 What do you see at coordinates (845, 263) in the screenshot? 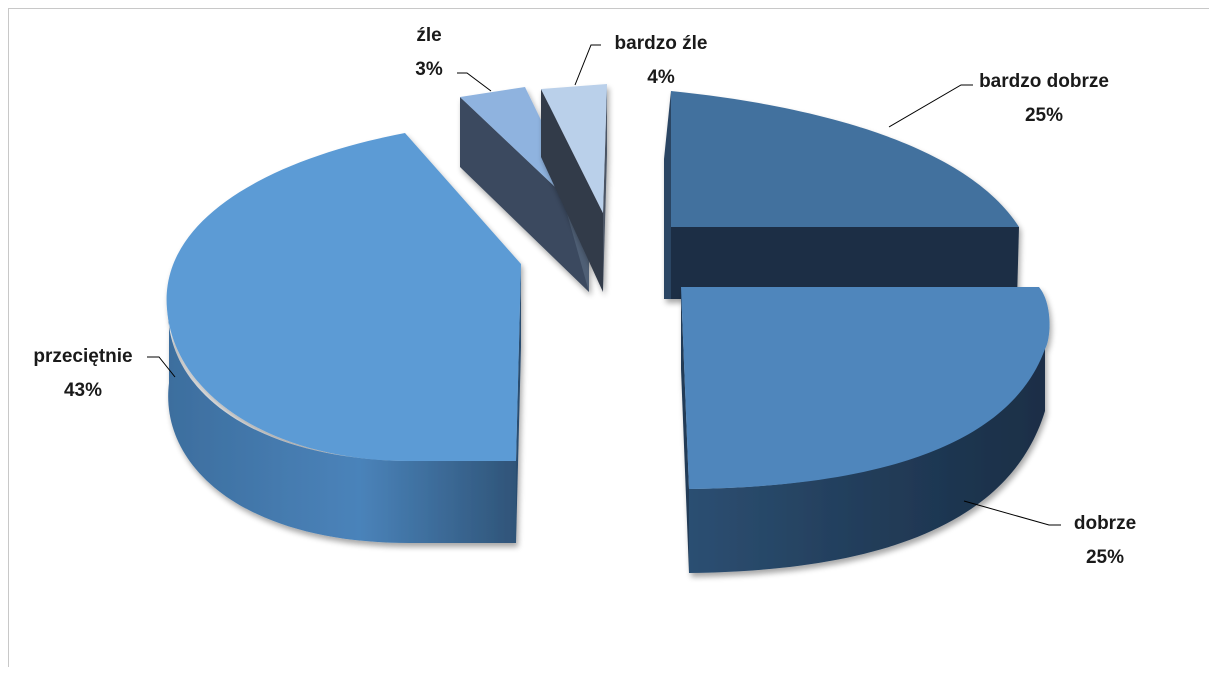
I see `slice-bardzo-dobrze-side` at bounding box center [845, 263].